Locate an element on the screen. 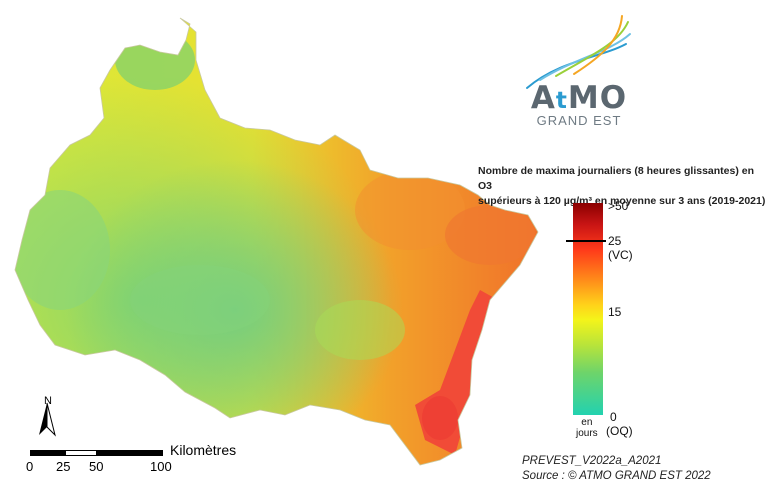  scale-label-100: 100 is located at coordinates (161, 466).